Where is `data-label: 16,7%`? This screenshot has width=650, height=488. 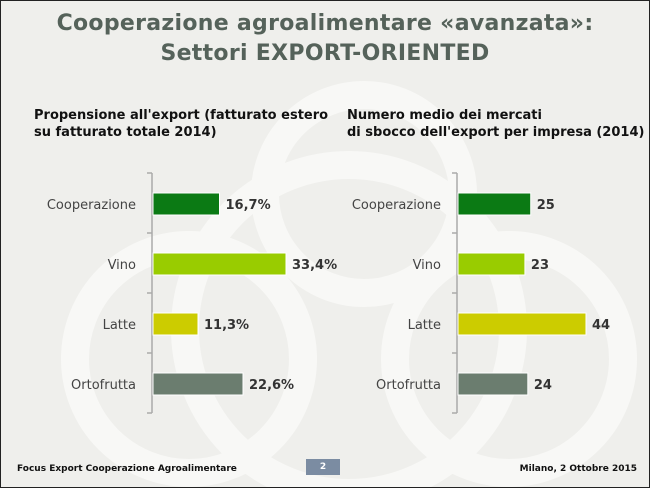 data-label: 16,7% is located at coordinates (248, 205).